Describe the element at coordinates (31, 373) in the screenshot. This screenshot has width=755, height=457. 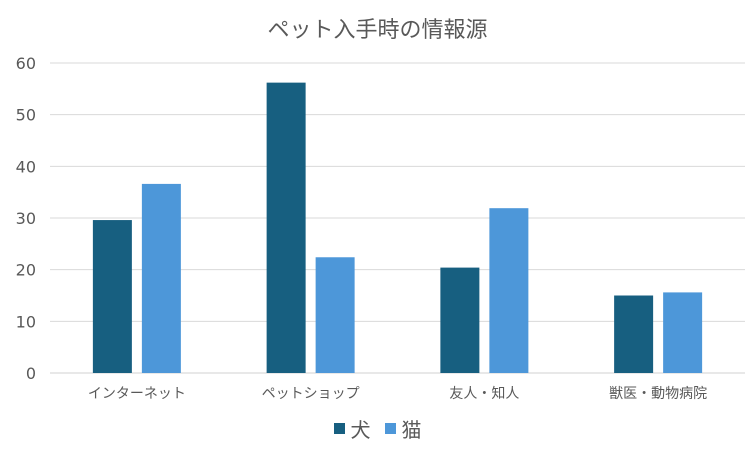
I see `y-tick-label: 0` at that location.